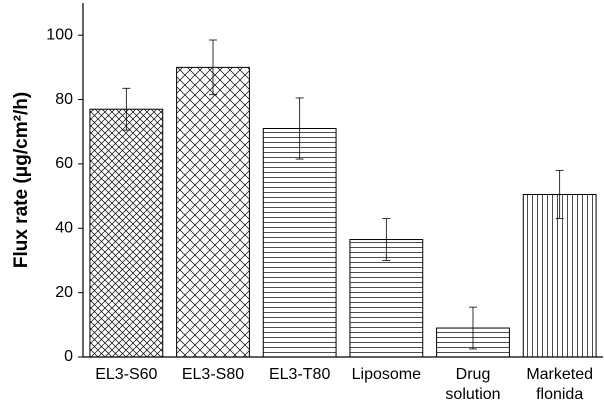 Image resolution: width=604 pixels, height=411 pixels. I want to click on y-tick-label: 60, so click(64, 163).